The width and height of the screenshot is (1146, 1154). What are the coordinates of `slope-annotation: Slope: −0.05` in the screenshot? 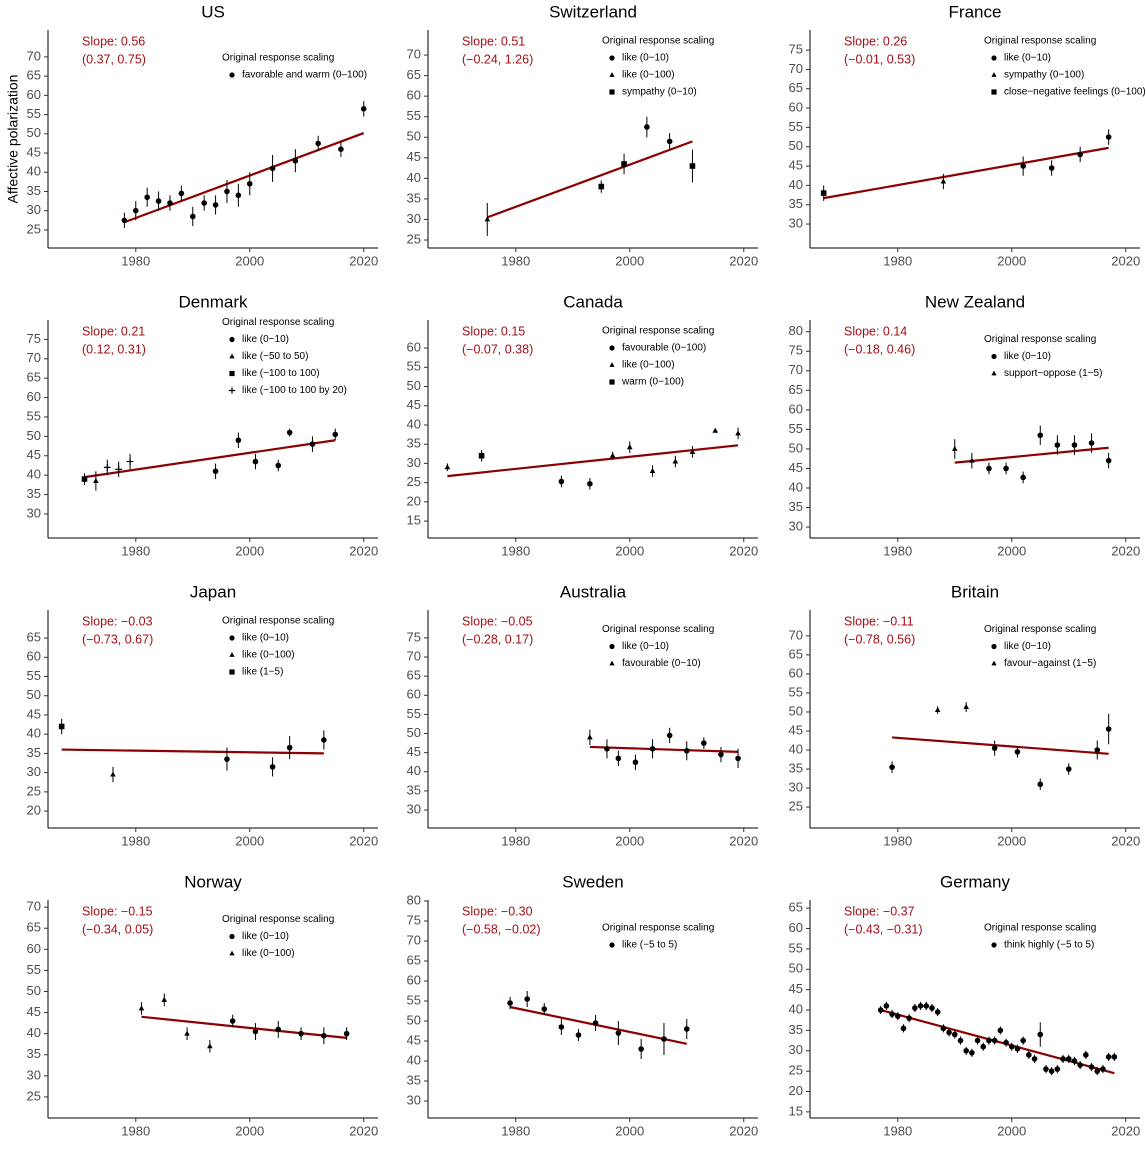 It's located at (497, 621).